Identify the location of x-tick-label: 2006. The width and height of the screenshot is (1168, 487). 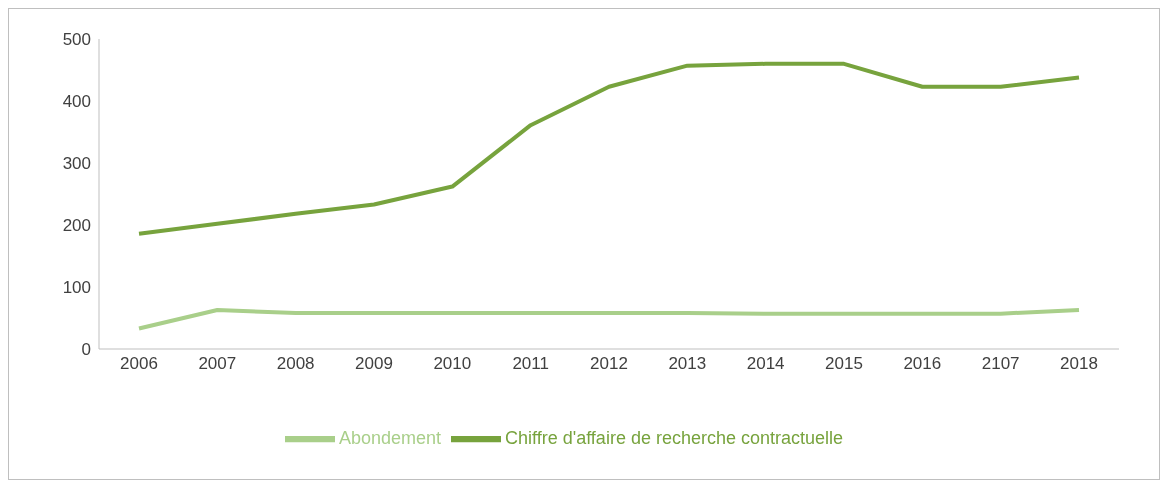
(139, 364).